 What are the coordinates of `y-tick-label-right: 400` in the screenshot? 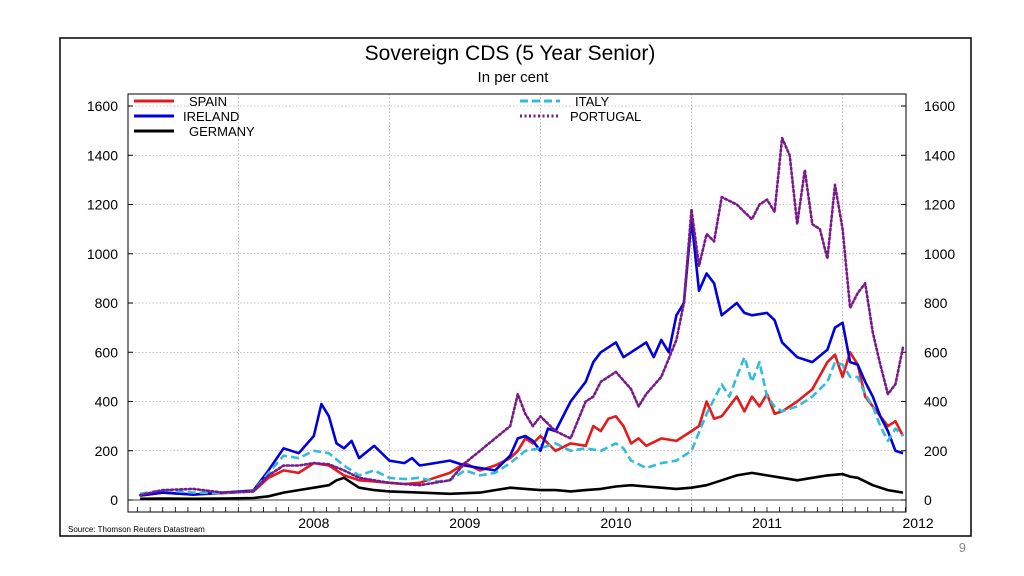 It's located at (936, 402).